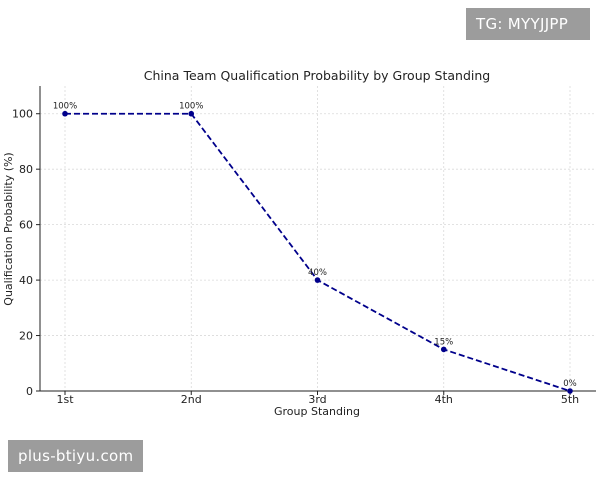 This screenshot has width=600, height=480. I want to click on x-tick-label: 3rd, so click(317, 399).